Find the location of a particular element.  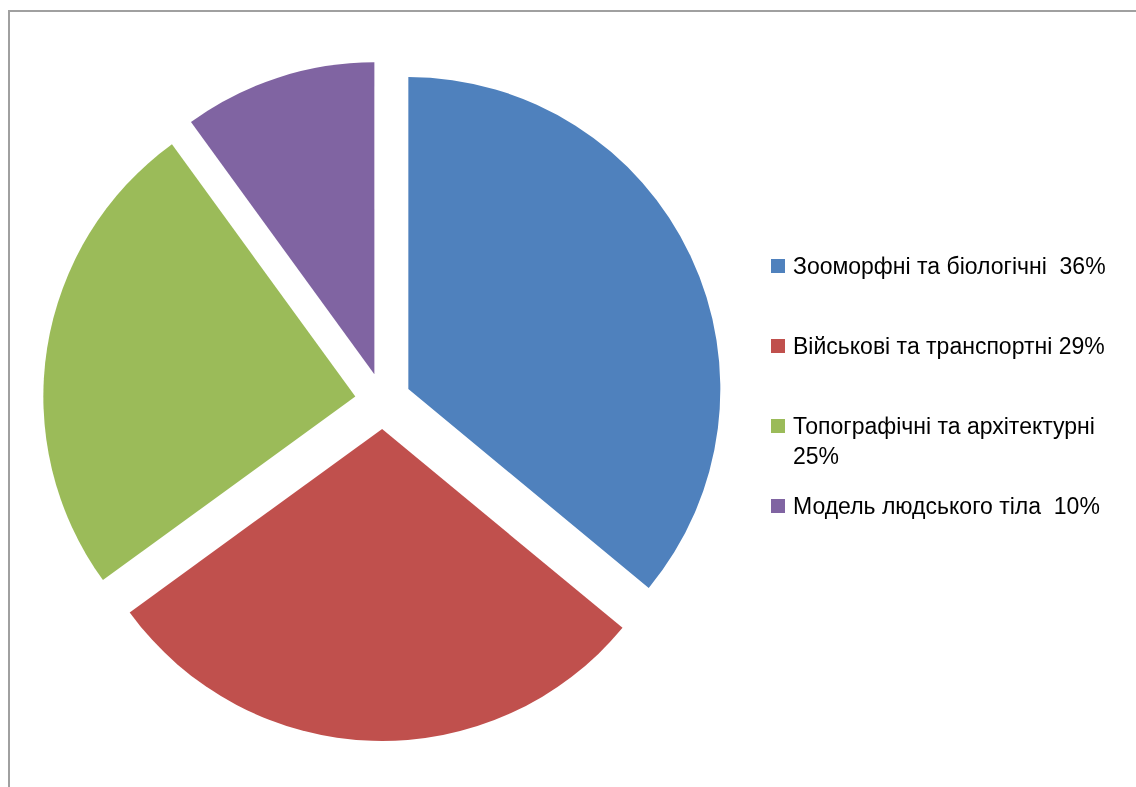

legend-label: Топографічні та архітектурні 25% is located at coordinates (944, 441).